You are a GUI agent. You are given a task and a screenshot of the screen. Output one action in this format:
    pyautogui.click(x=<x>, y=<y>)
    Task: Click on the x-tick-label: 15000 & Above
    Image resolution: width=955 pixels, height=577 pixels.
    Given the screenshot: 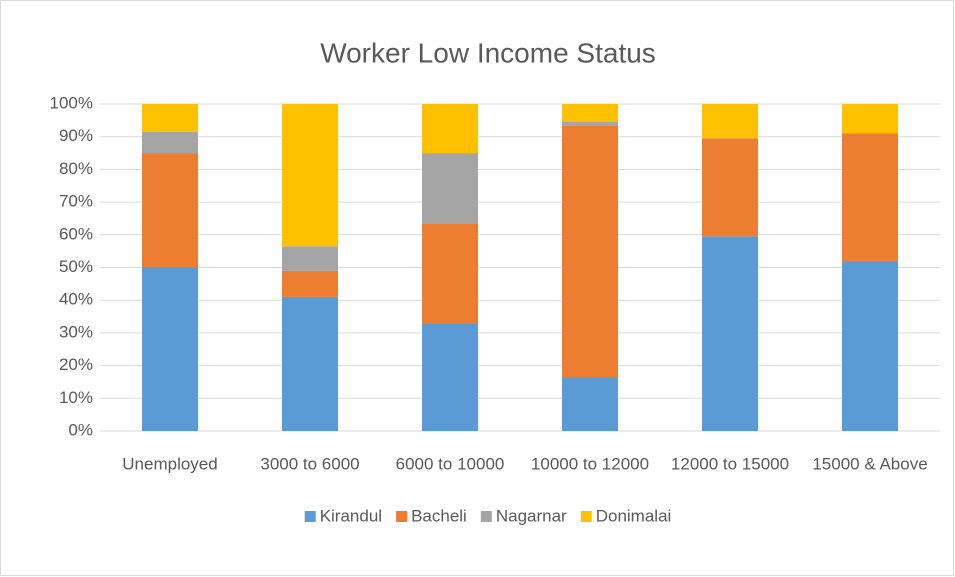 What is the action you would take?
    pyautogui.click(x=869, y=463)
    